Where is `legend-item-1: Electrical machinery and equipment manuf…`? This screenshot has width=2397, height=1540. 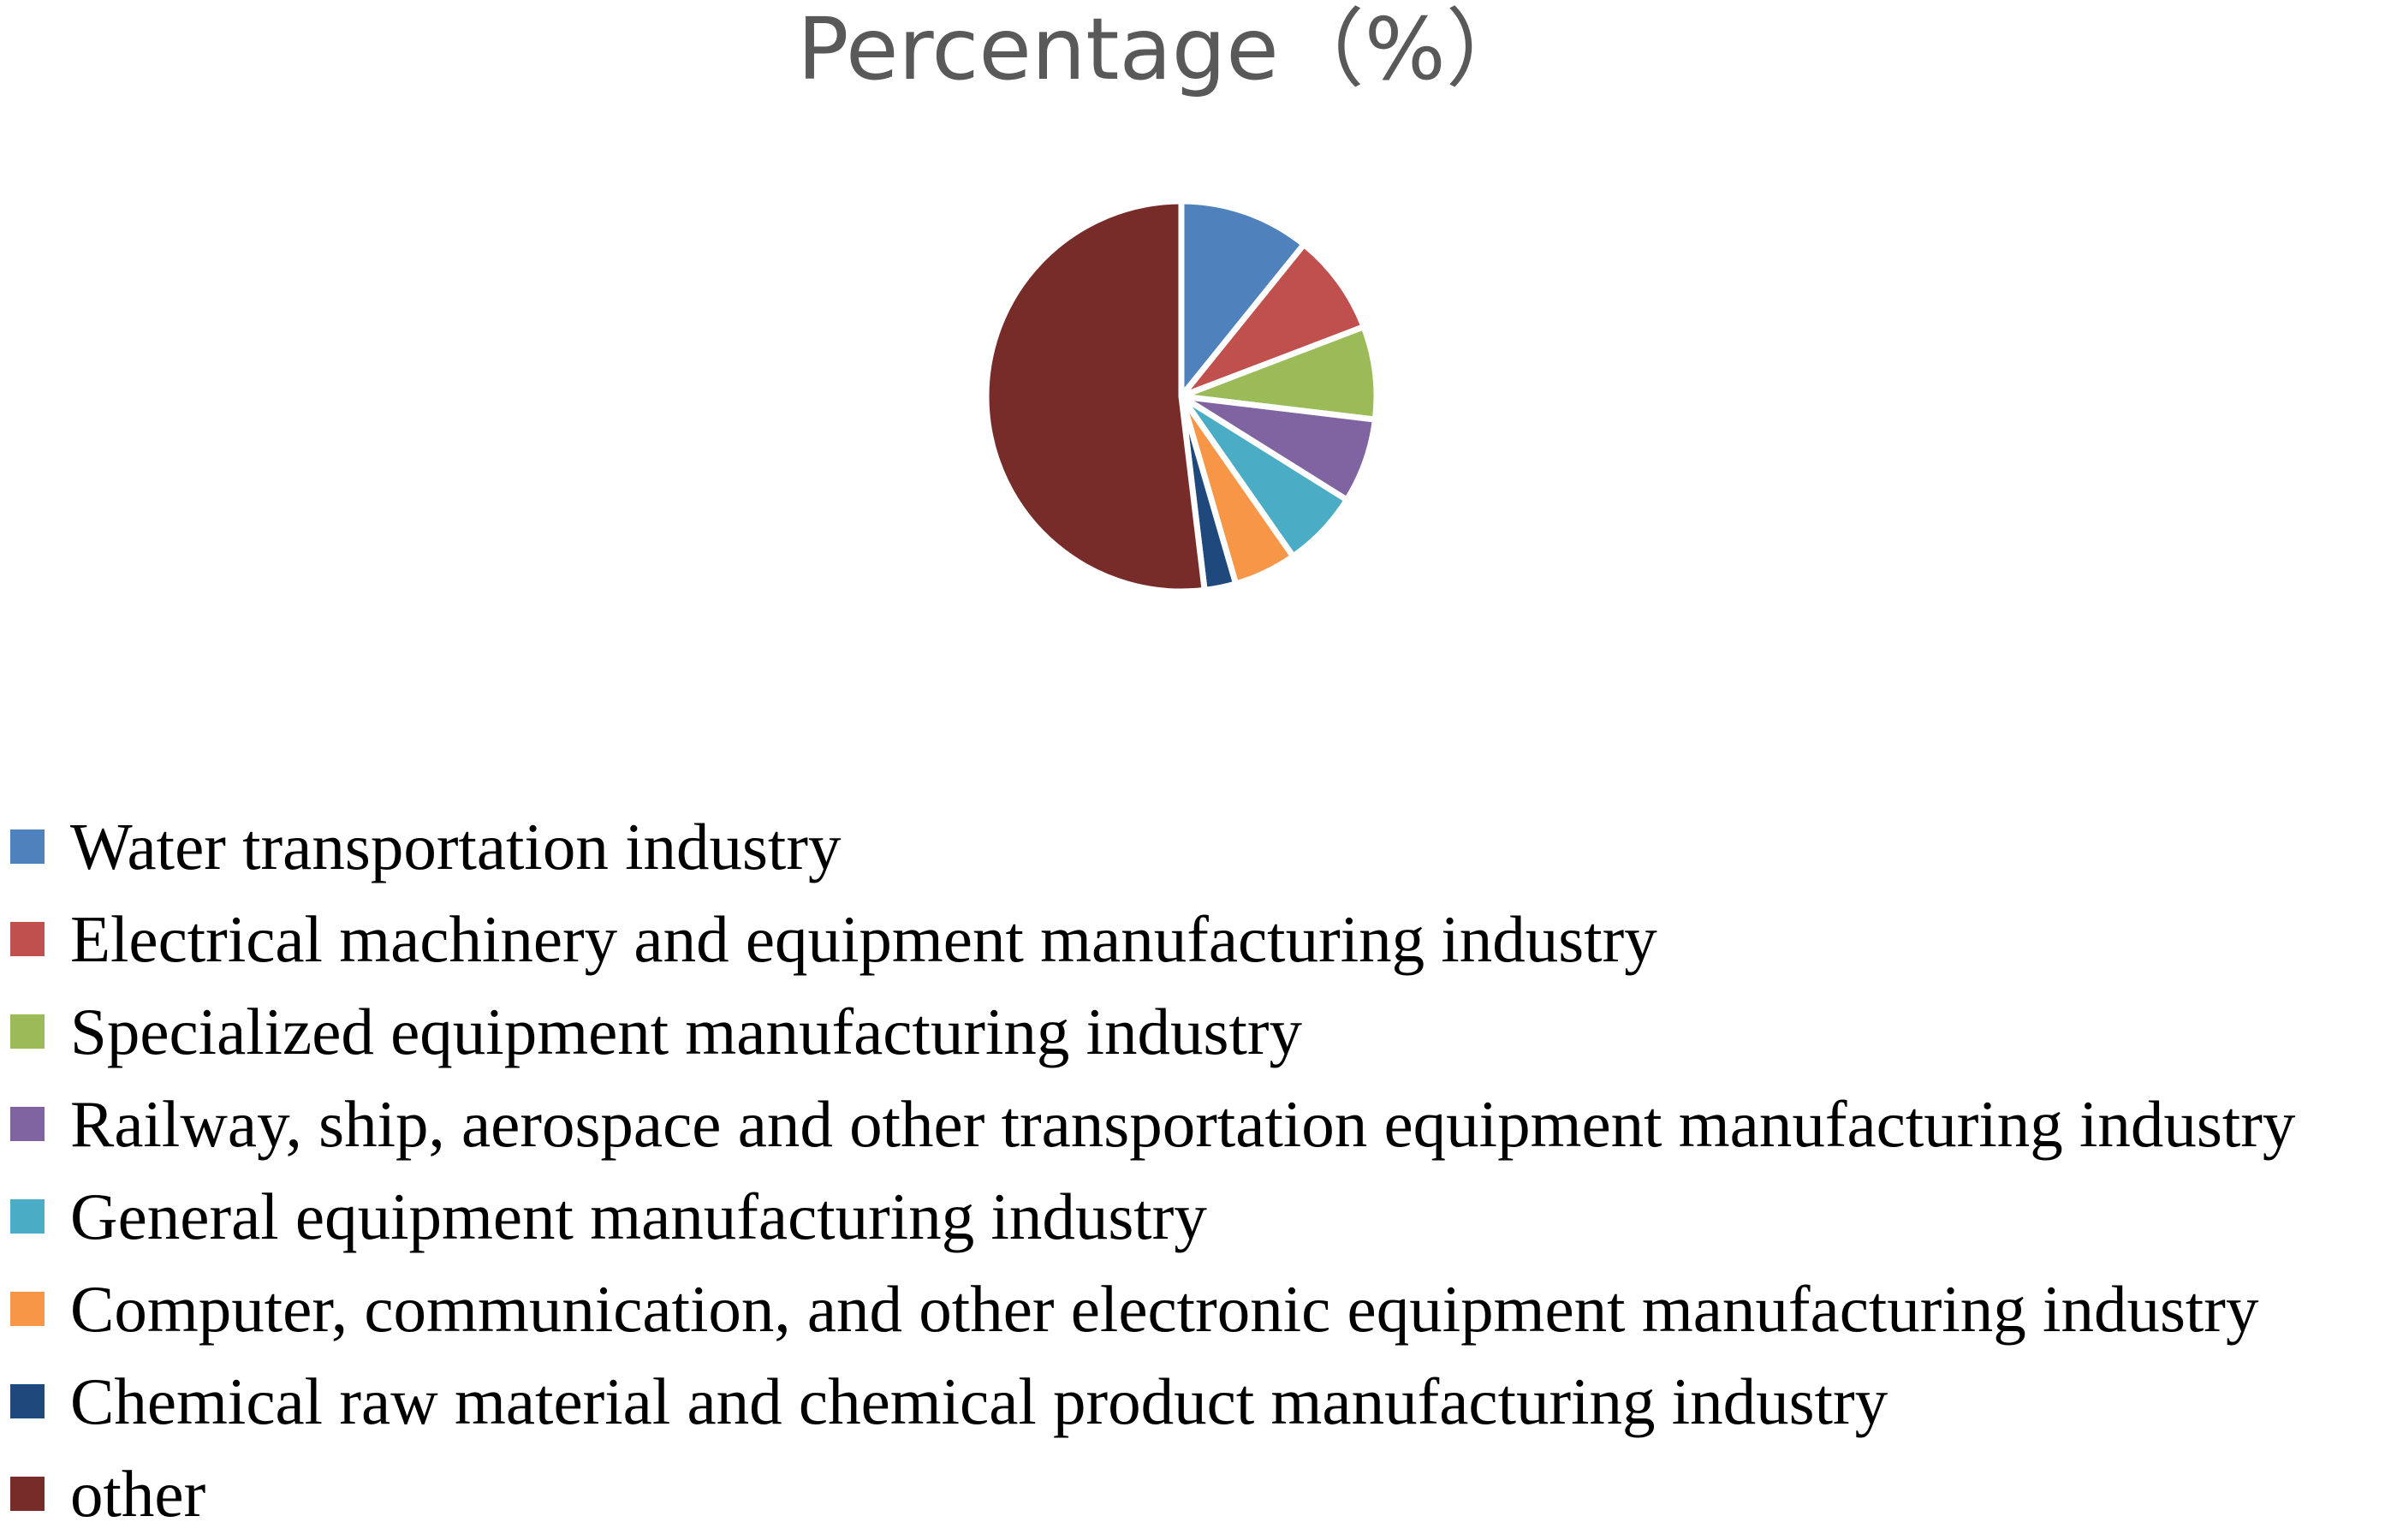
legend-item-1: Electrical machinery and equipment manuf… is located at coordinates (1200, 939).